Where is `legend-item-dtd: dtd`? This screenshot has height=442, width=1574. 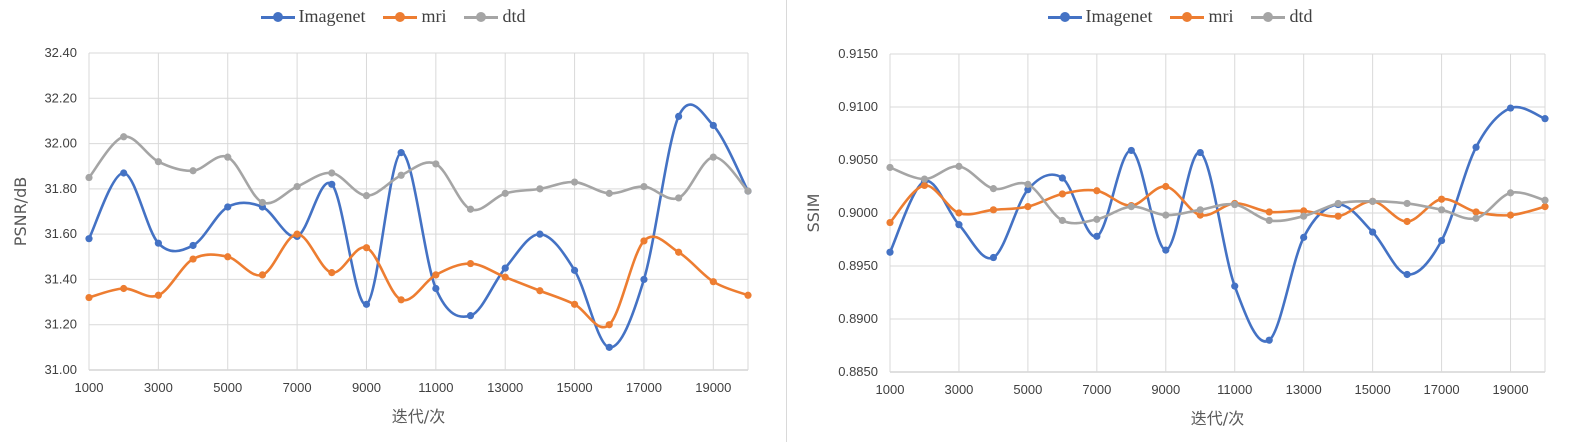
legend-item-dtd: dtd is located at coordinates (494, 16).